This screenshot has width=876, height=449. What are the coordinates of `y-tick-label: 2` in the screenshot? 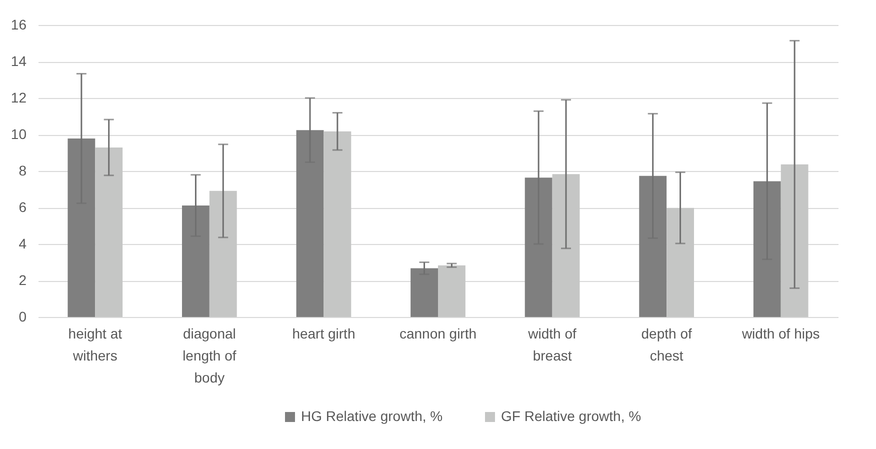 It's located at (22, 280).